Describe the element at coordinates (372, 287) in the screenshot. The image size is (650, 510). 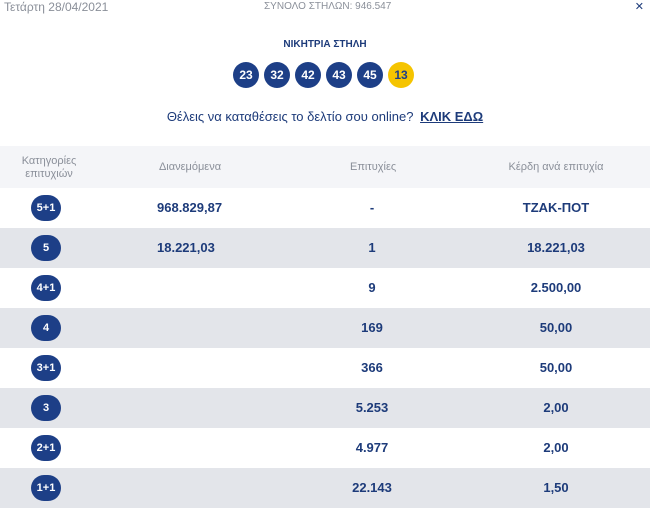
I see `hits-value: 9` at that location.